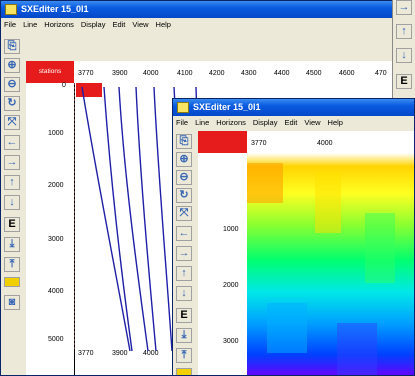 The image size is (415, 376). What do you see at coordinates (227, 107) in the screenshot?
I see `second-title: SXEditer 15_0l1` at bounding box center [227, 107].